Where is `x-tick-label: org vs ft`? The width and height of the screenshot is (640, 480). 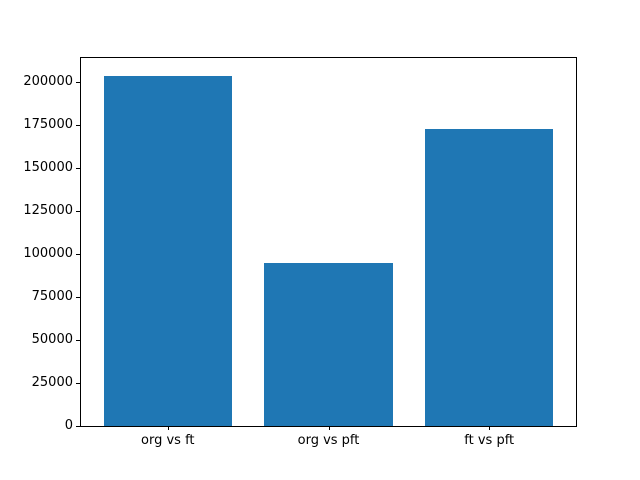 x-tick-label: org vs ft is located at coordinates (168, 440).